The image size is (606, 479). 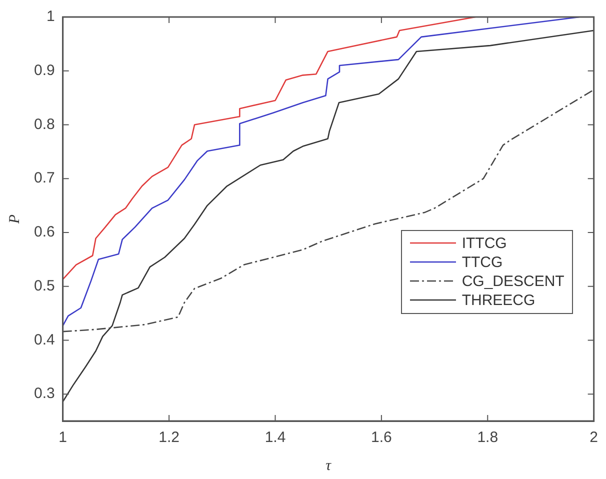 I want to click on y-tick-label: 0.8, so click(x=44, y=124).